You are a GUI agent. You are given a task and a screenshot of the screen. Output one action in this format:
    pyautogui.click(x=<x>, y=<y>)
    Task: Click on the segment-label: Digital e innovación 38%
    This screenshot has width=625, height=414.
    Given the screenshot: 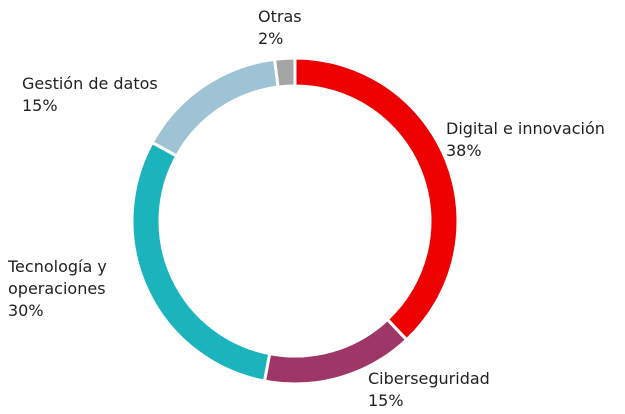 What is the action you would take?
    pyautogui.click(x=525, y=140)
    